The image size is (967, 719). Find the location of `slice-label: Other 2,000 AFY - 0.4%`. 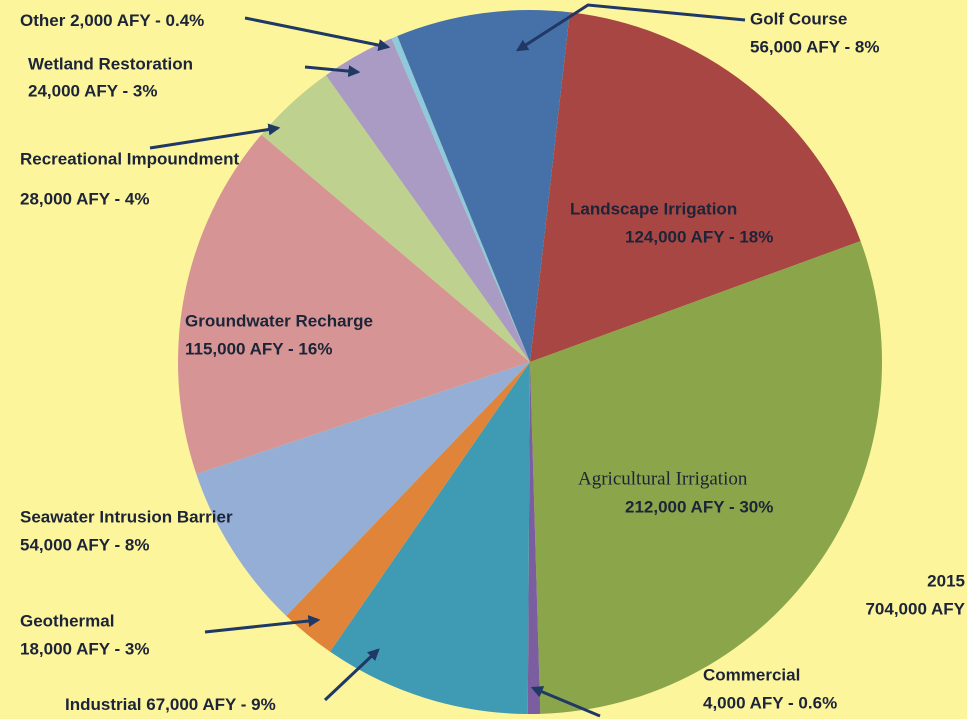

slice-label: Other 2,000 AFY - 0.4% is located at coordinates (112, 20).